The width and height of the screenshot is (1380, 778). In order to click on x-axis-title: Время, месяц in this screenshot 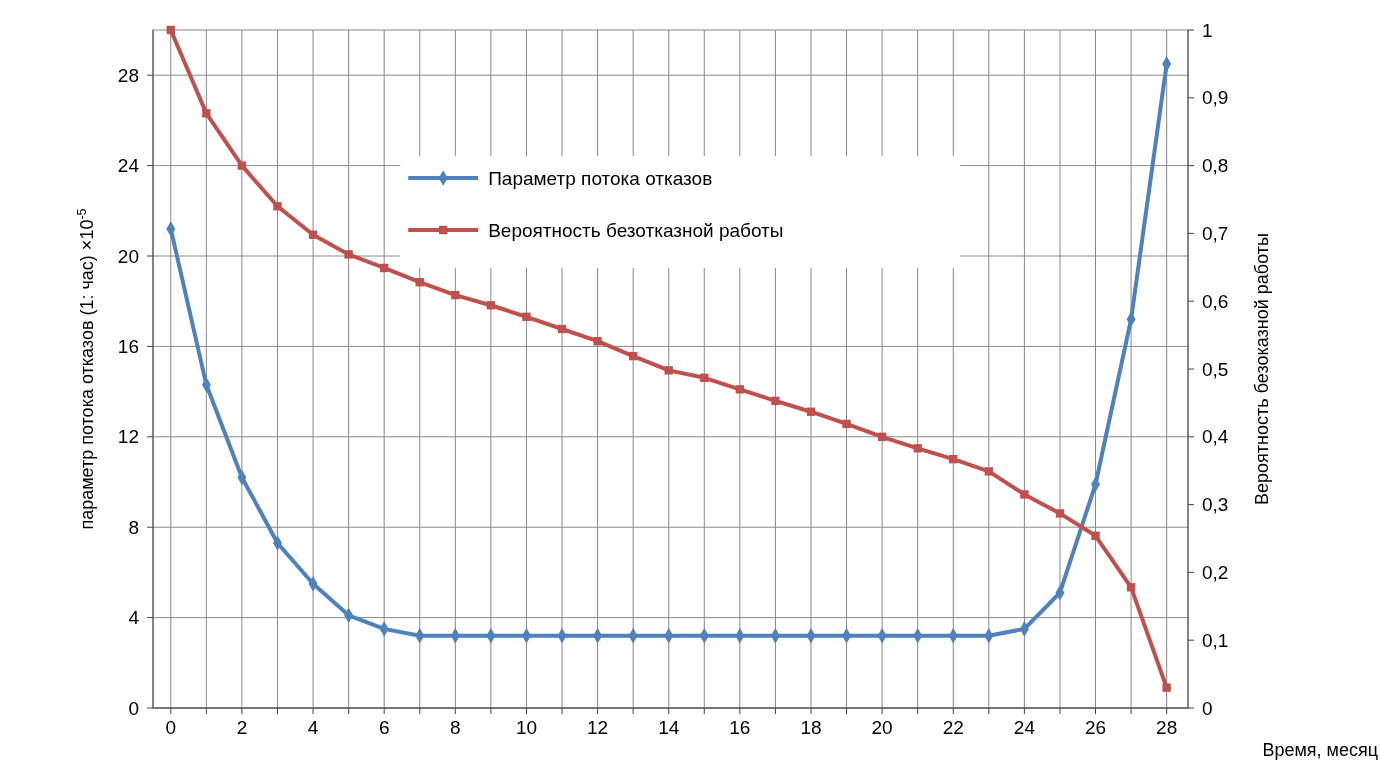, I will do `click(1320, 750)`.